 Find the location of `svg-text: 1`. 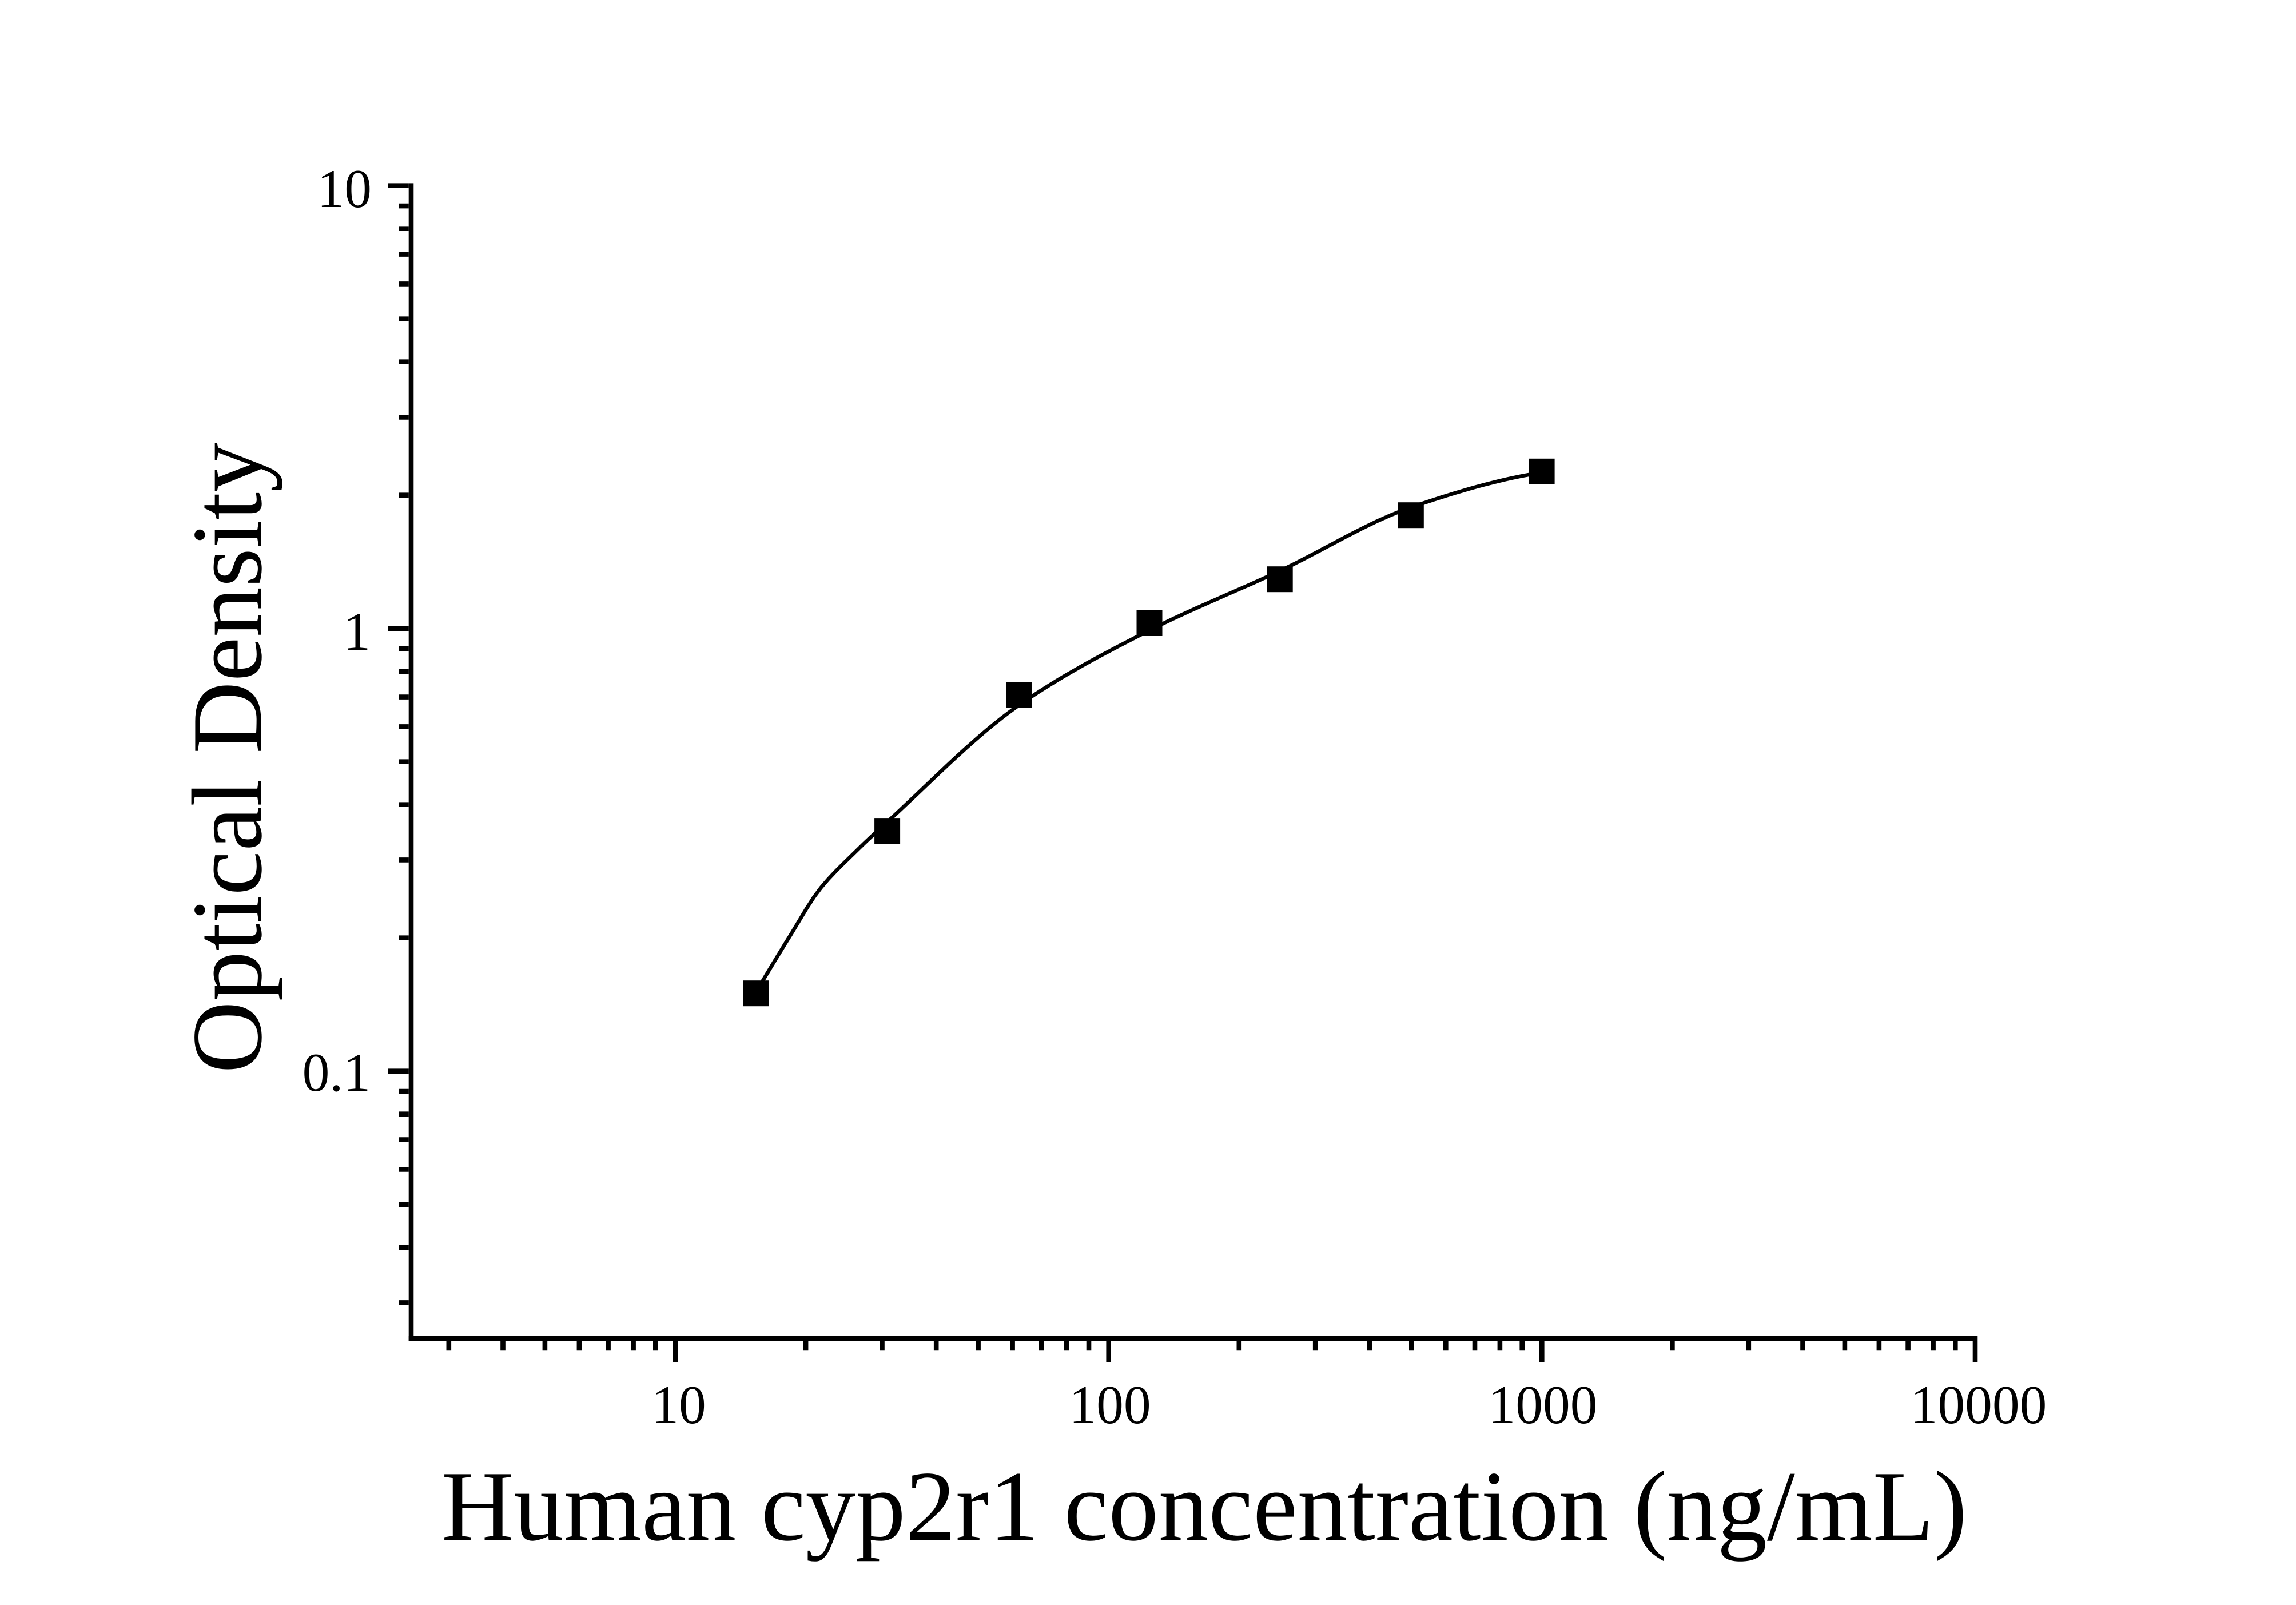

svg-text: 1 is located at coordinates (357, 631).